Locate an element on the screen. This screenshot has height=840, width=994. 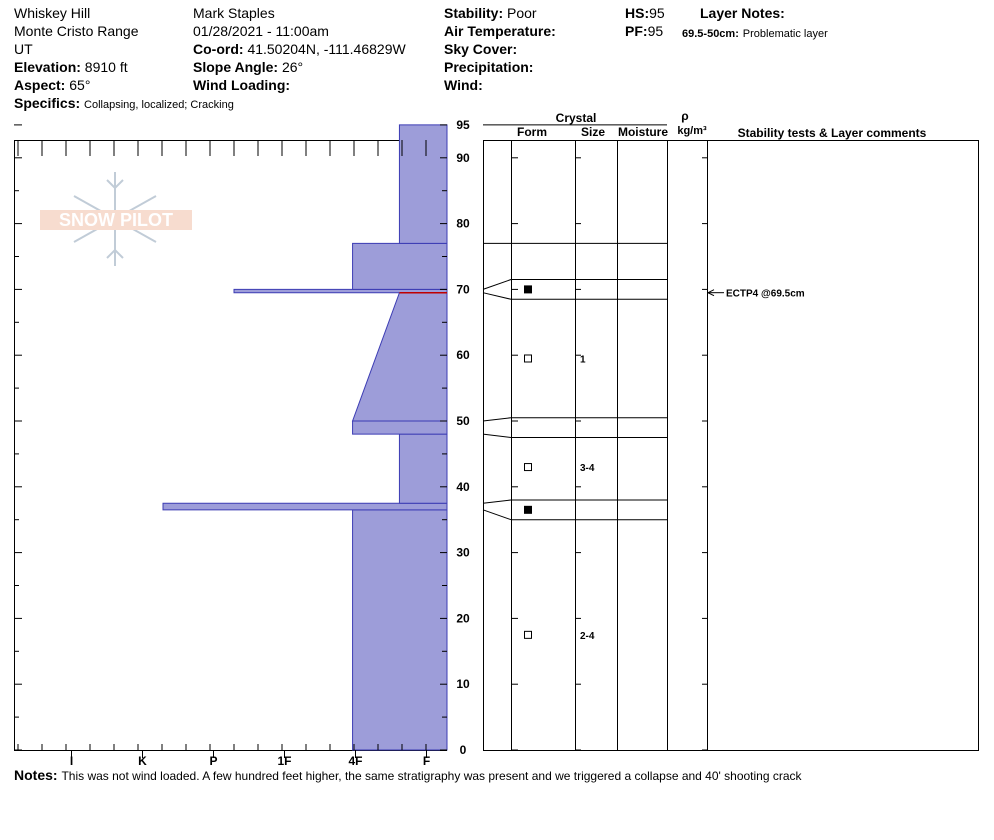
datetime: 01/28/2021 - 11:00am is located at coordinates (261, 31).